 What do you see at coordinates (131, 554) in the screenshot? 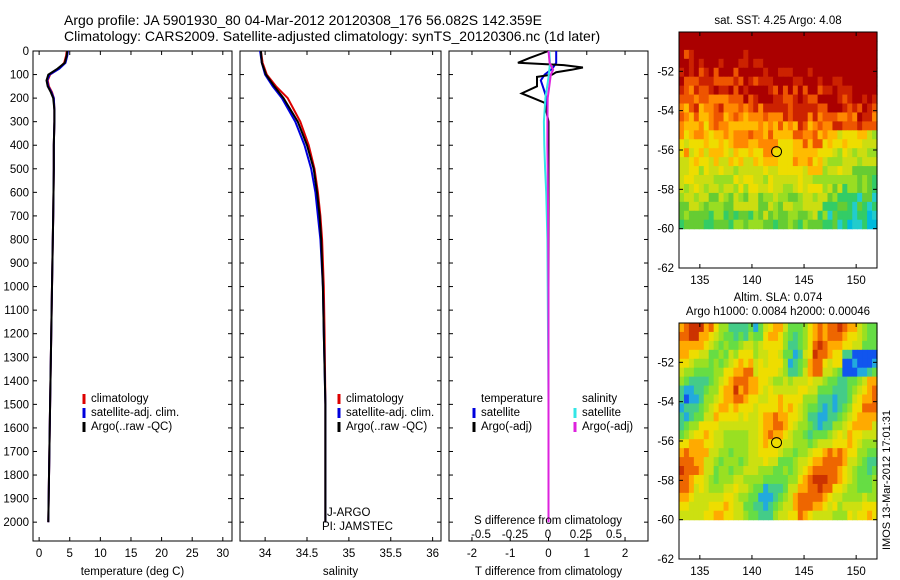
I see `temperature-profile-xtick-label: 15` at bounding box center [131, 554].